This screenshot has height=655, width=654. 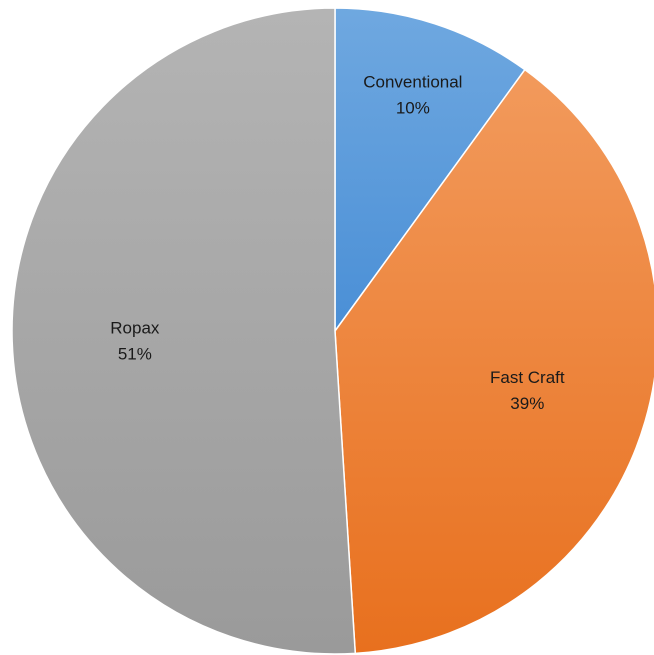 I want to click on slice-category-label-ropax: Ropax, so click(x=135, y=327).